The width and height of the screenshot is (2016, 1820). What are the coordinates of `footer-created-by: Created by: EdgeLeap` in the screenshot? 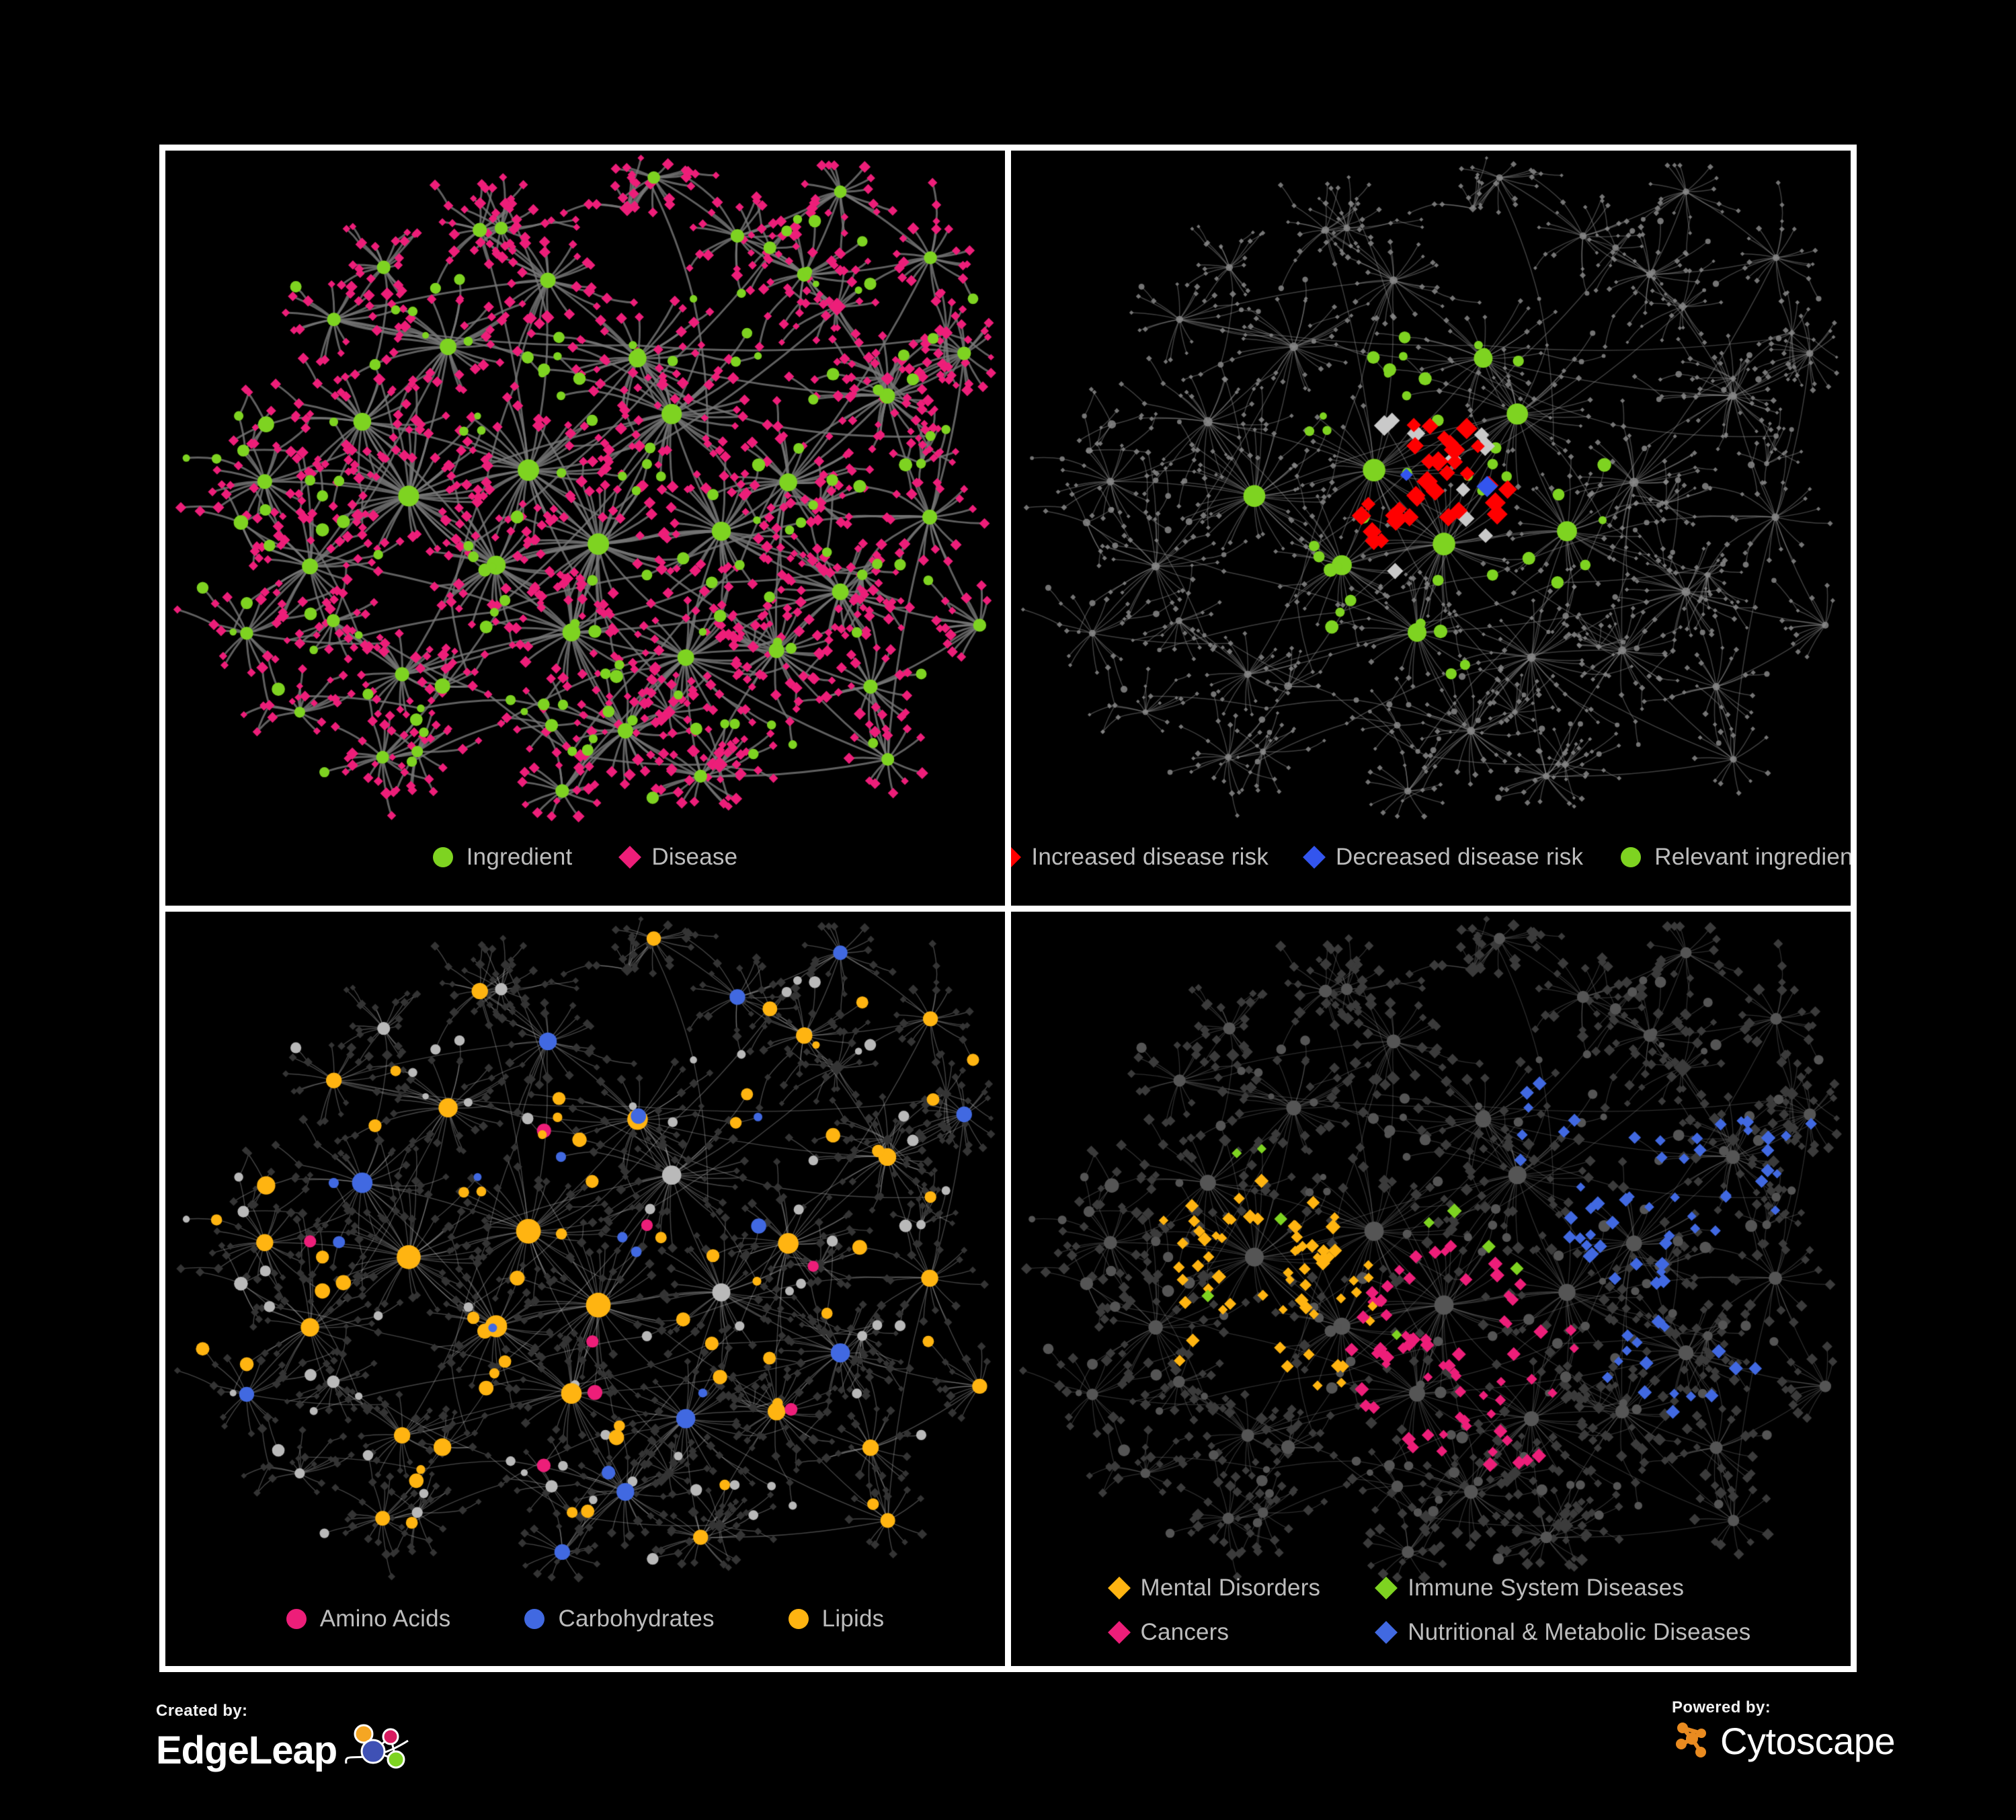 It's located at (286, 1740).